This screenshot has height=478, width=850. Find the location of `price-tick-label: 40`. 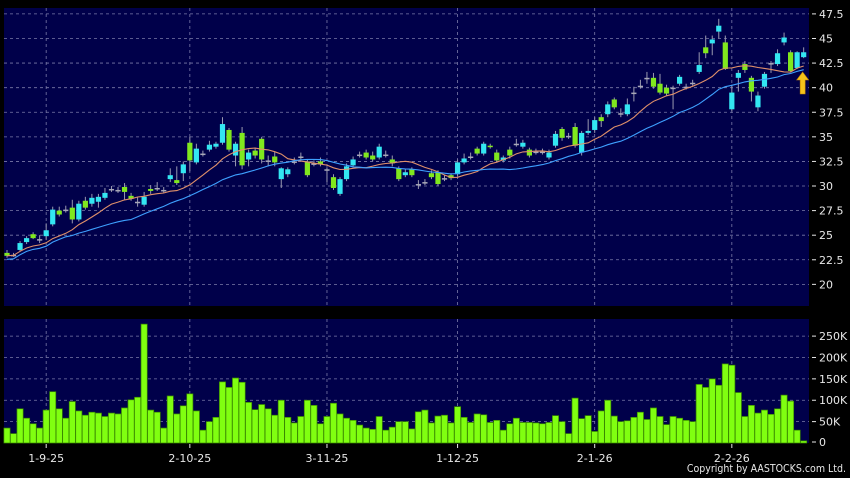

price-tick-label: 40 is located at coordinates (826, 88).